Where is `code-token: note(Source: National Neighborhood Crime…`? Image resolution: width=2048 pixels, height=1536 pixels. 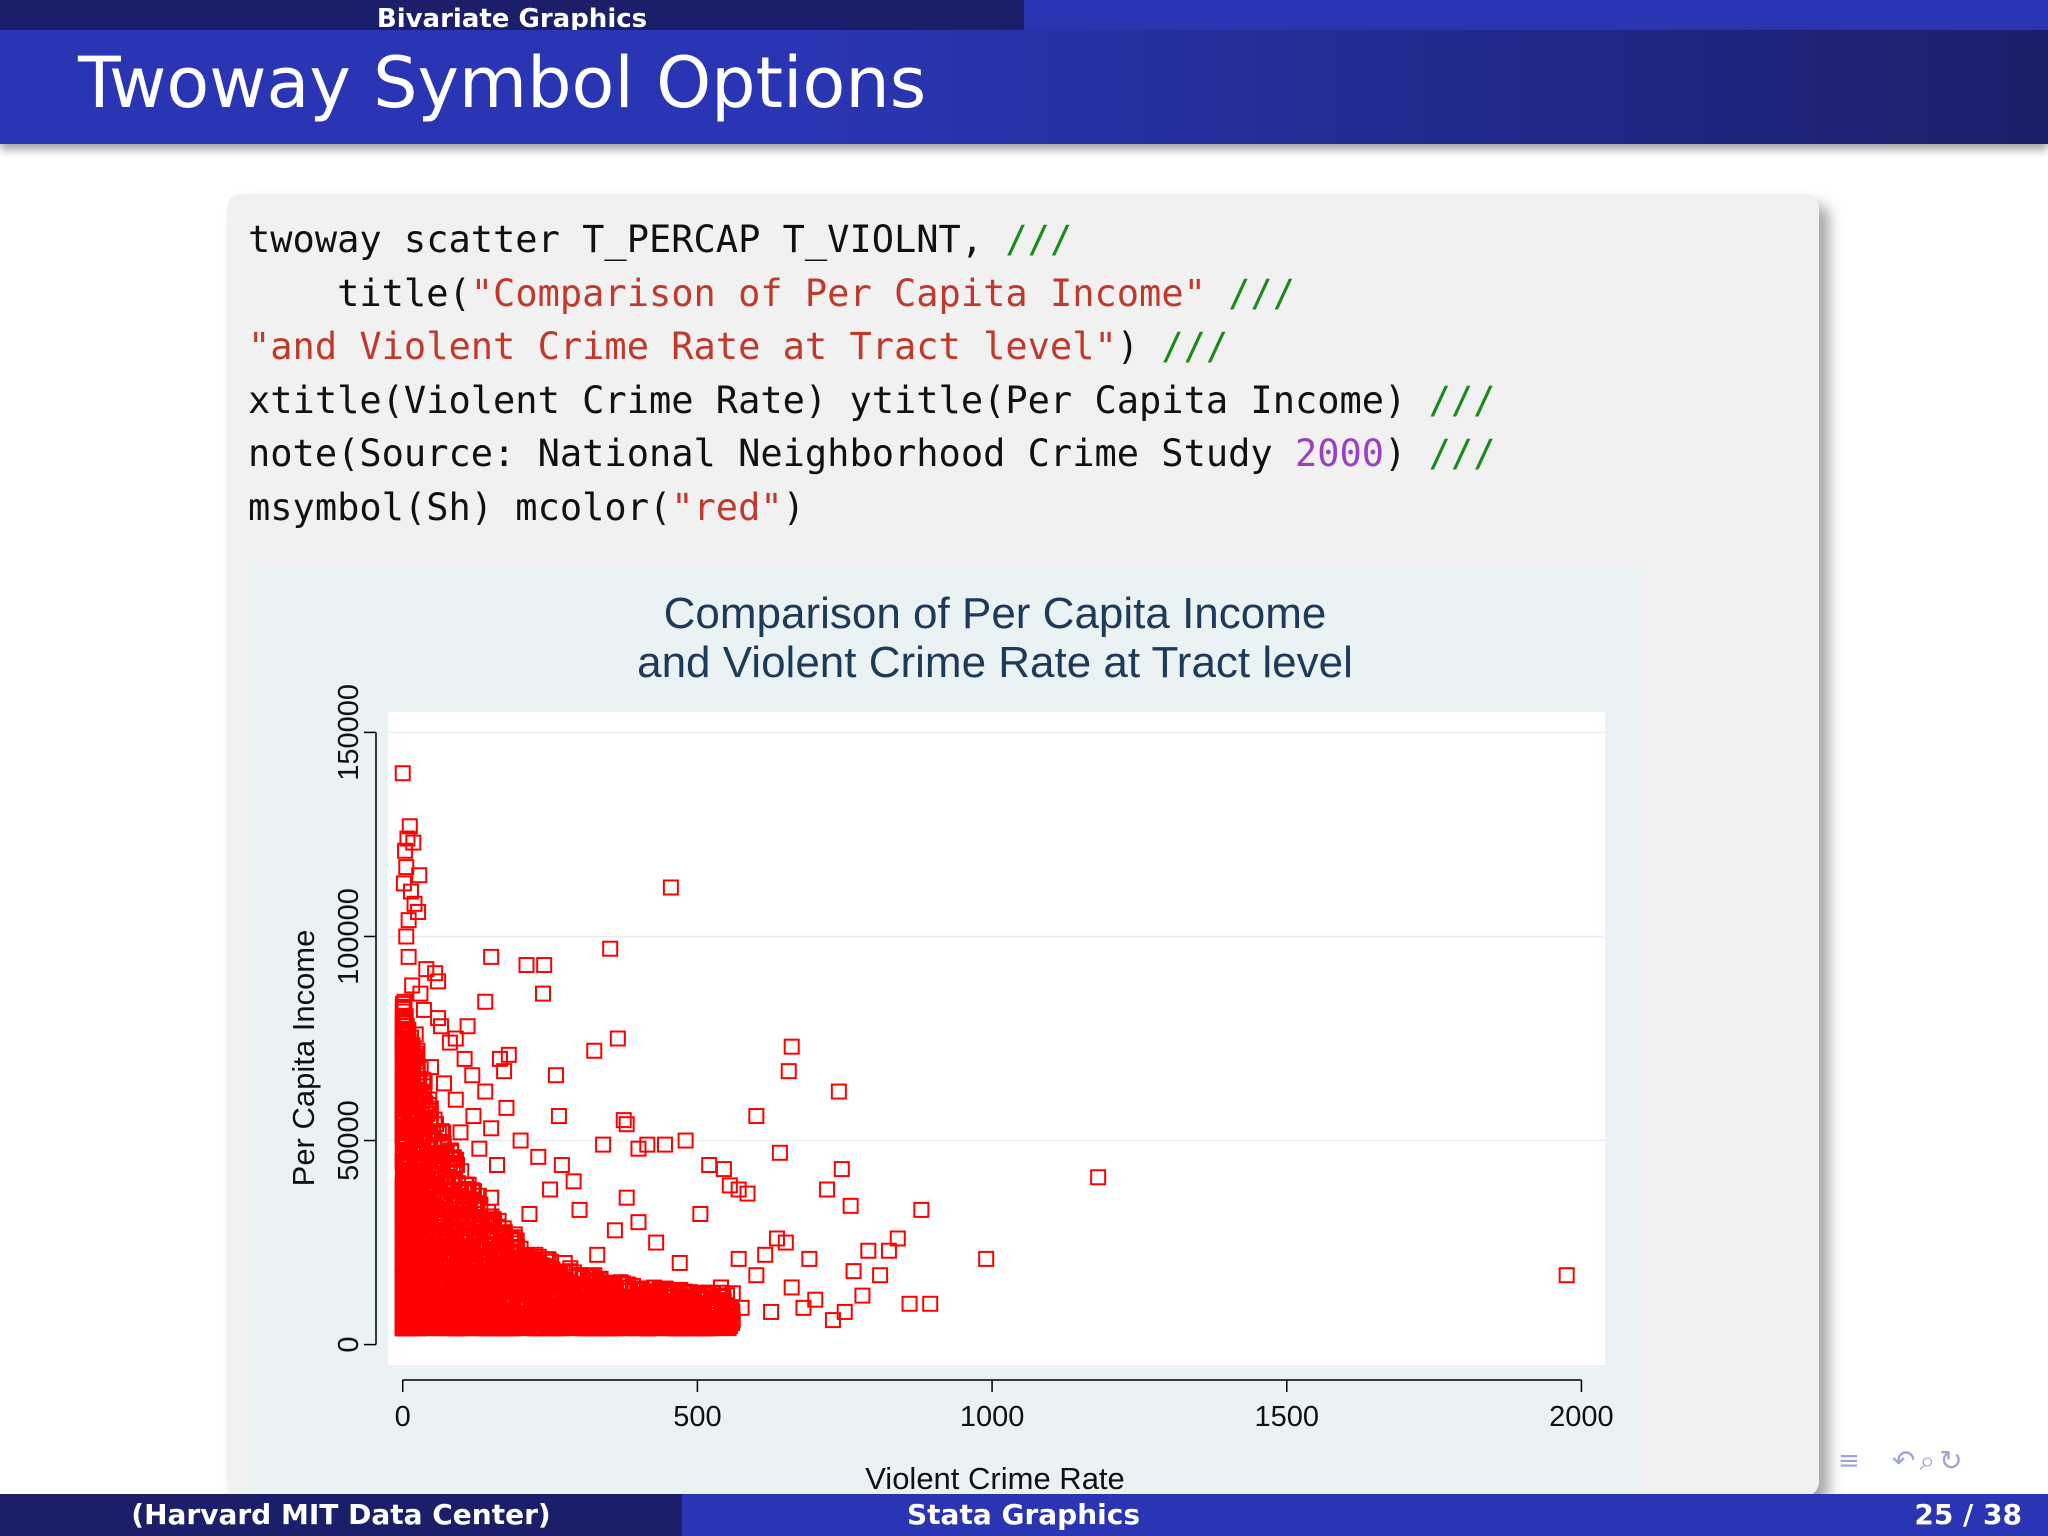
code-token: note(Source: National Neighborhood Crime… is located at coordinates (771, 453).